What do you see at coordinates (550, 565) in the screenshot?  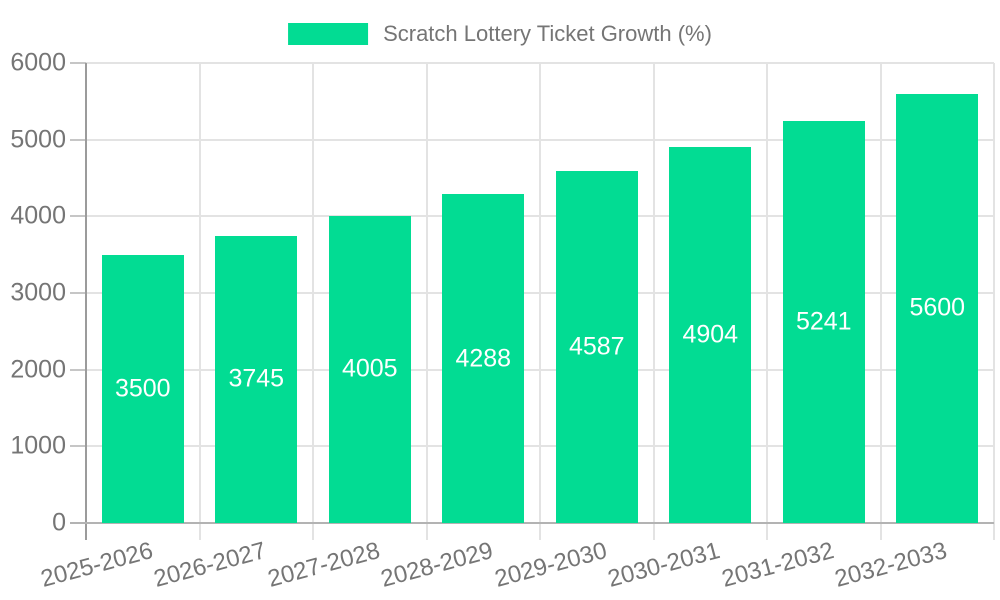 I see `x-tick-label: 2029-2030` at bounding box center [550, 565].